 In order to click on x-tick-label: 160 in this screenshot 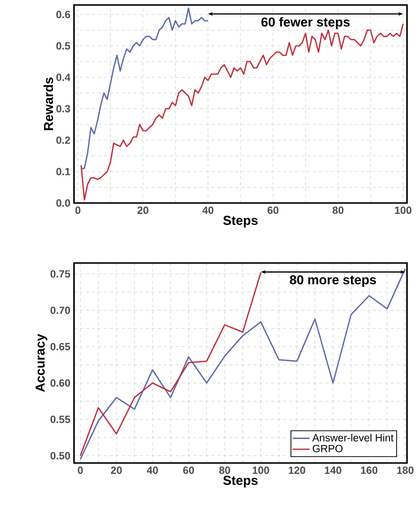, I will do `click(369, 470)`.